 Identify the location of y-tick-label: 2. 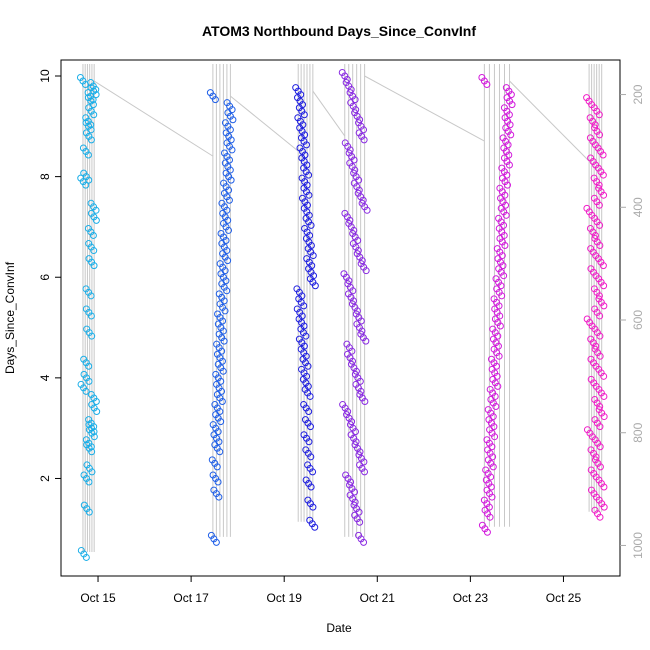
(45, 478).